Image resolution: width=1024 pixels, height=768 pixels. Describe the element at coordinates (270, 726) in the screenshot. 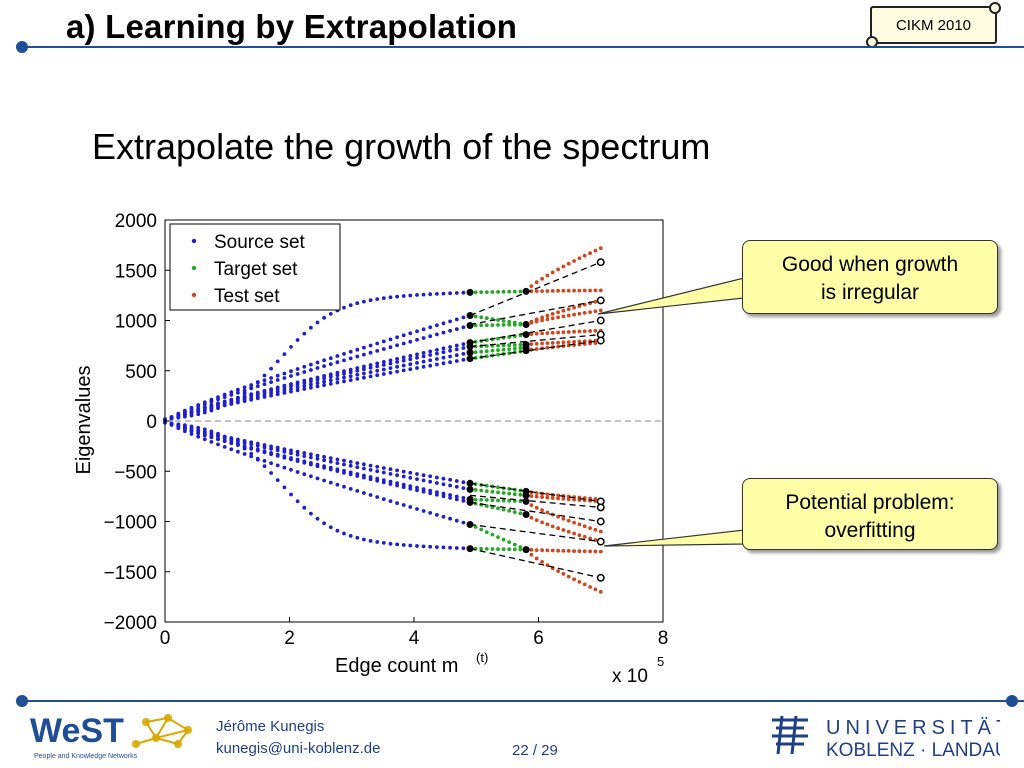

I see `author-name: Jérôme Kunegis` at that location.